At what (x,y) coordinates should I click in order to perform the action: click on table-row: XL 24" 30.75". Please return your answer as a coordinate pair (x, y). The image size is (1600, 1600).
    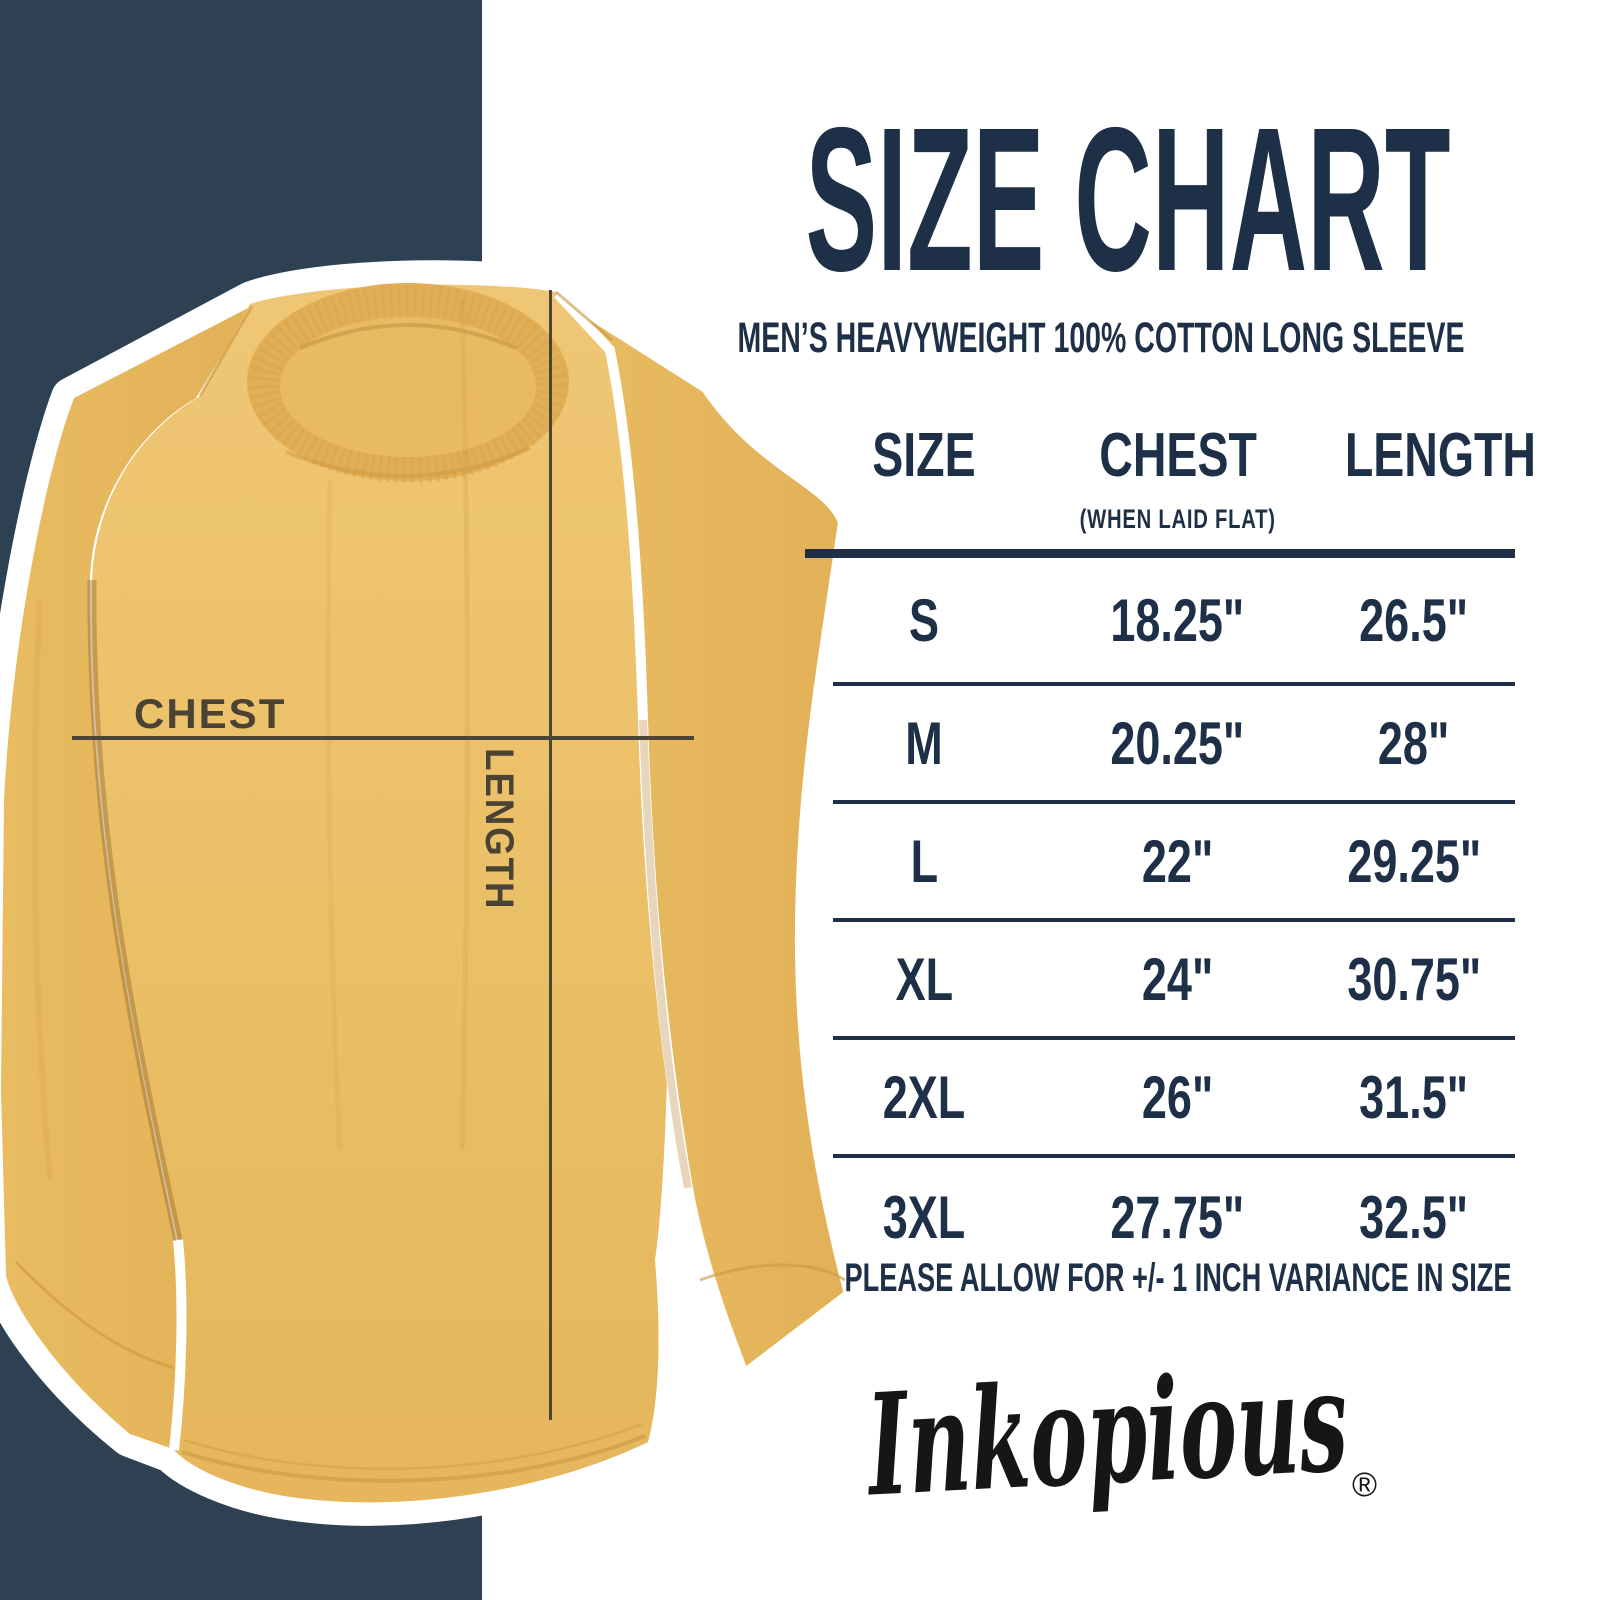
    Looking at the image, I should click on (1160, 979).